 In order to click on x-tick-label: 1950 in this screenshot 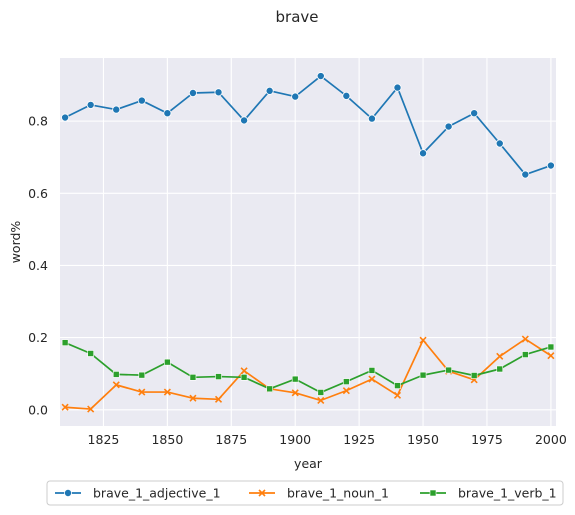, I will do `click(423, 439)`.